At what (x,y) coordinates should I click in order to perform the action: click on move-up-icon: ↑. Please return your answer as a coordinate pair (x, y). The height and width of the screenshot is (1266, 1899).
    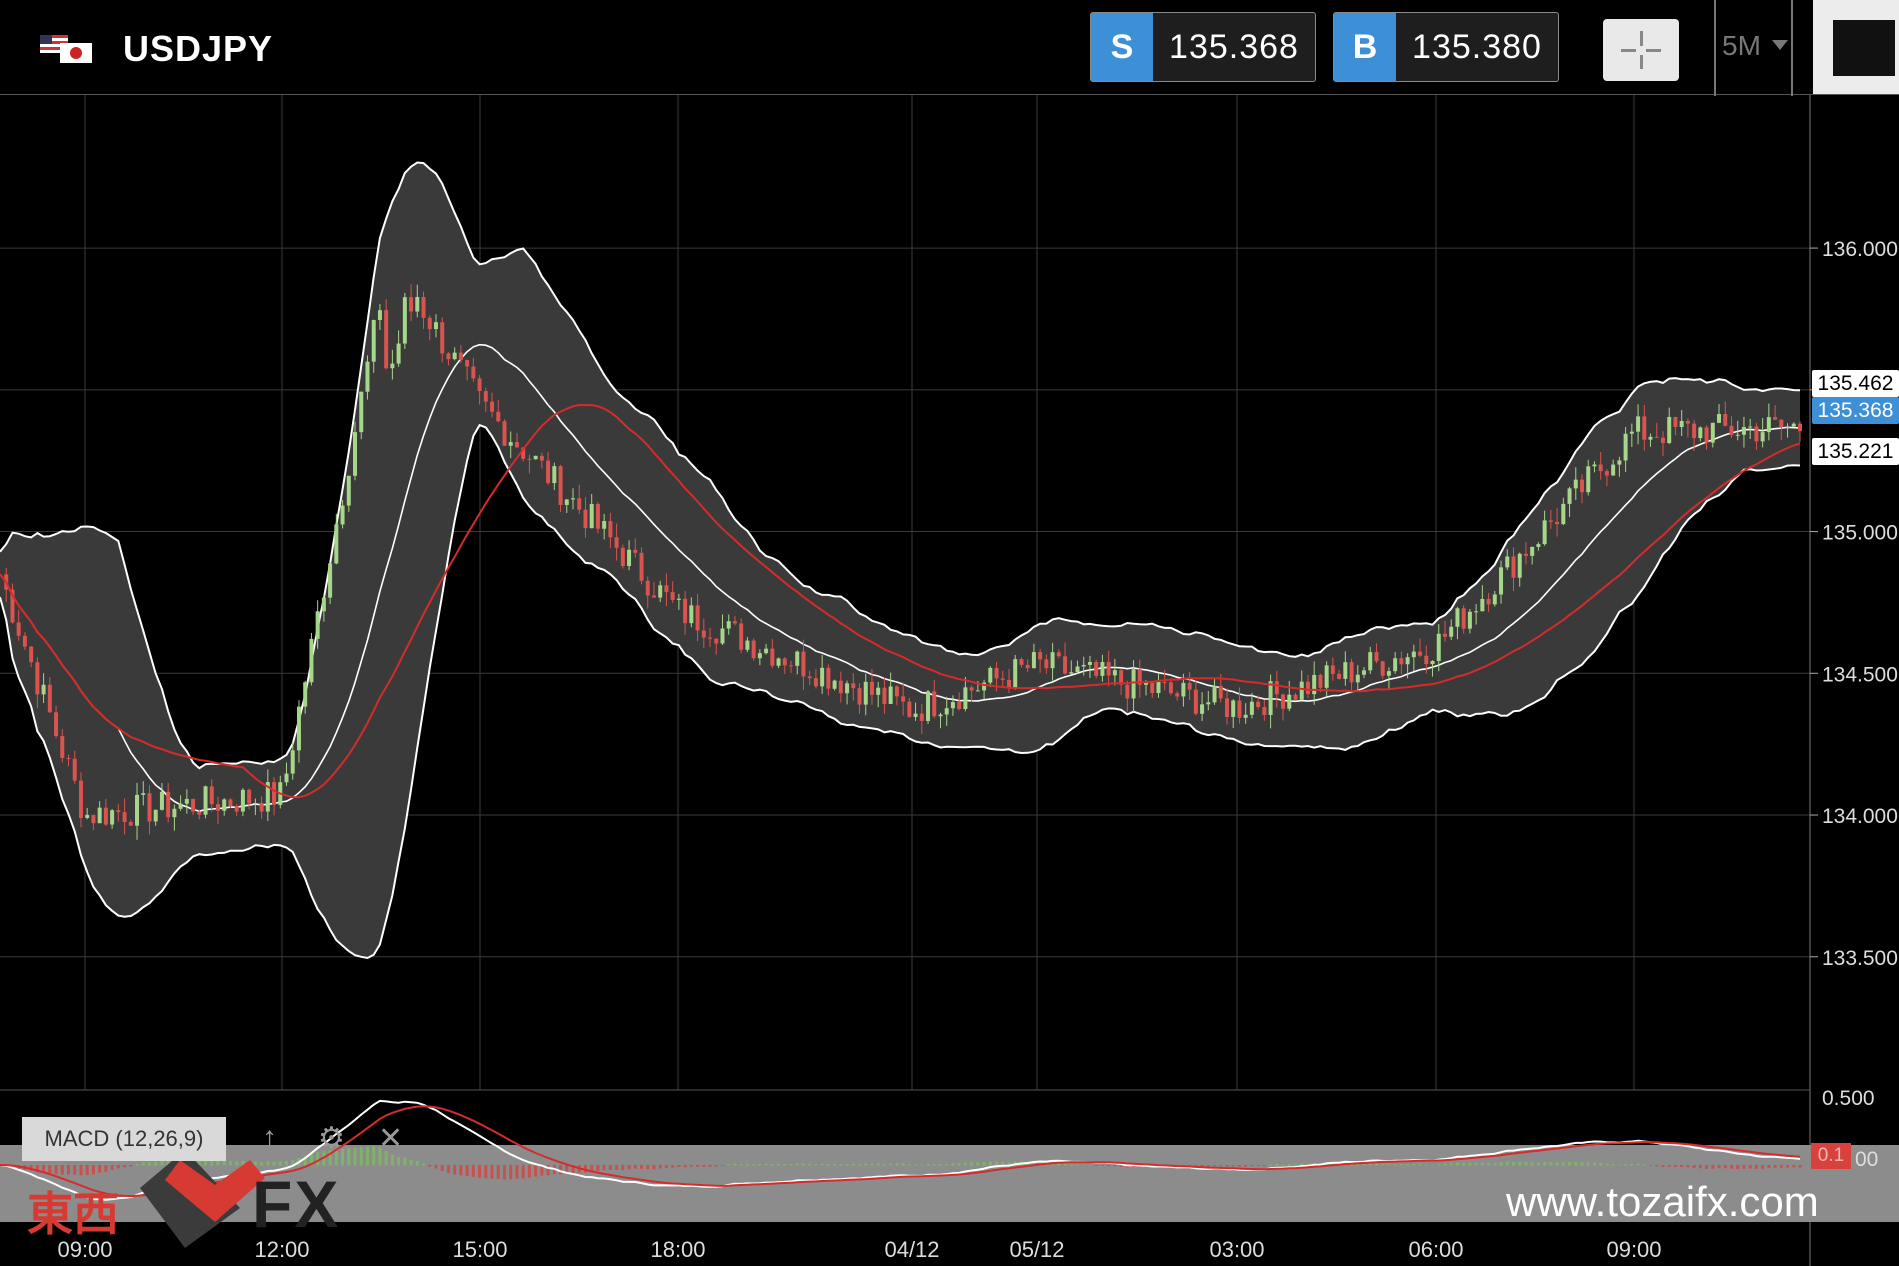
    Looking at the image, I should click on (269, 1137).